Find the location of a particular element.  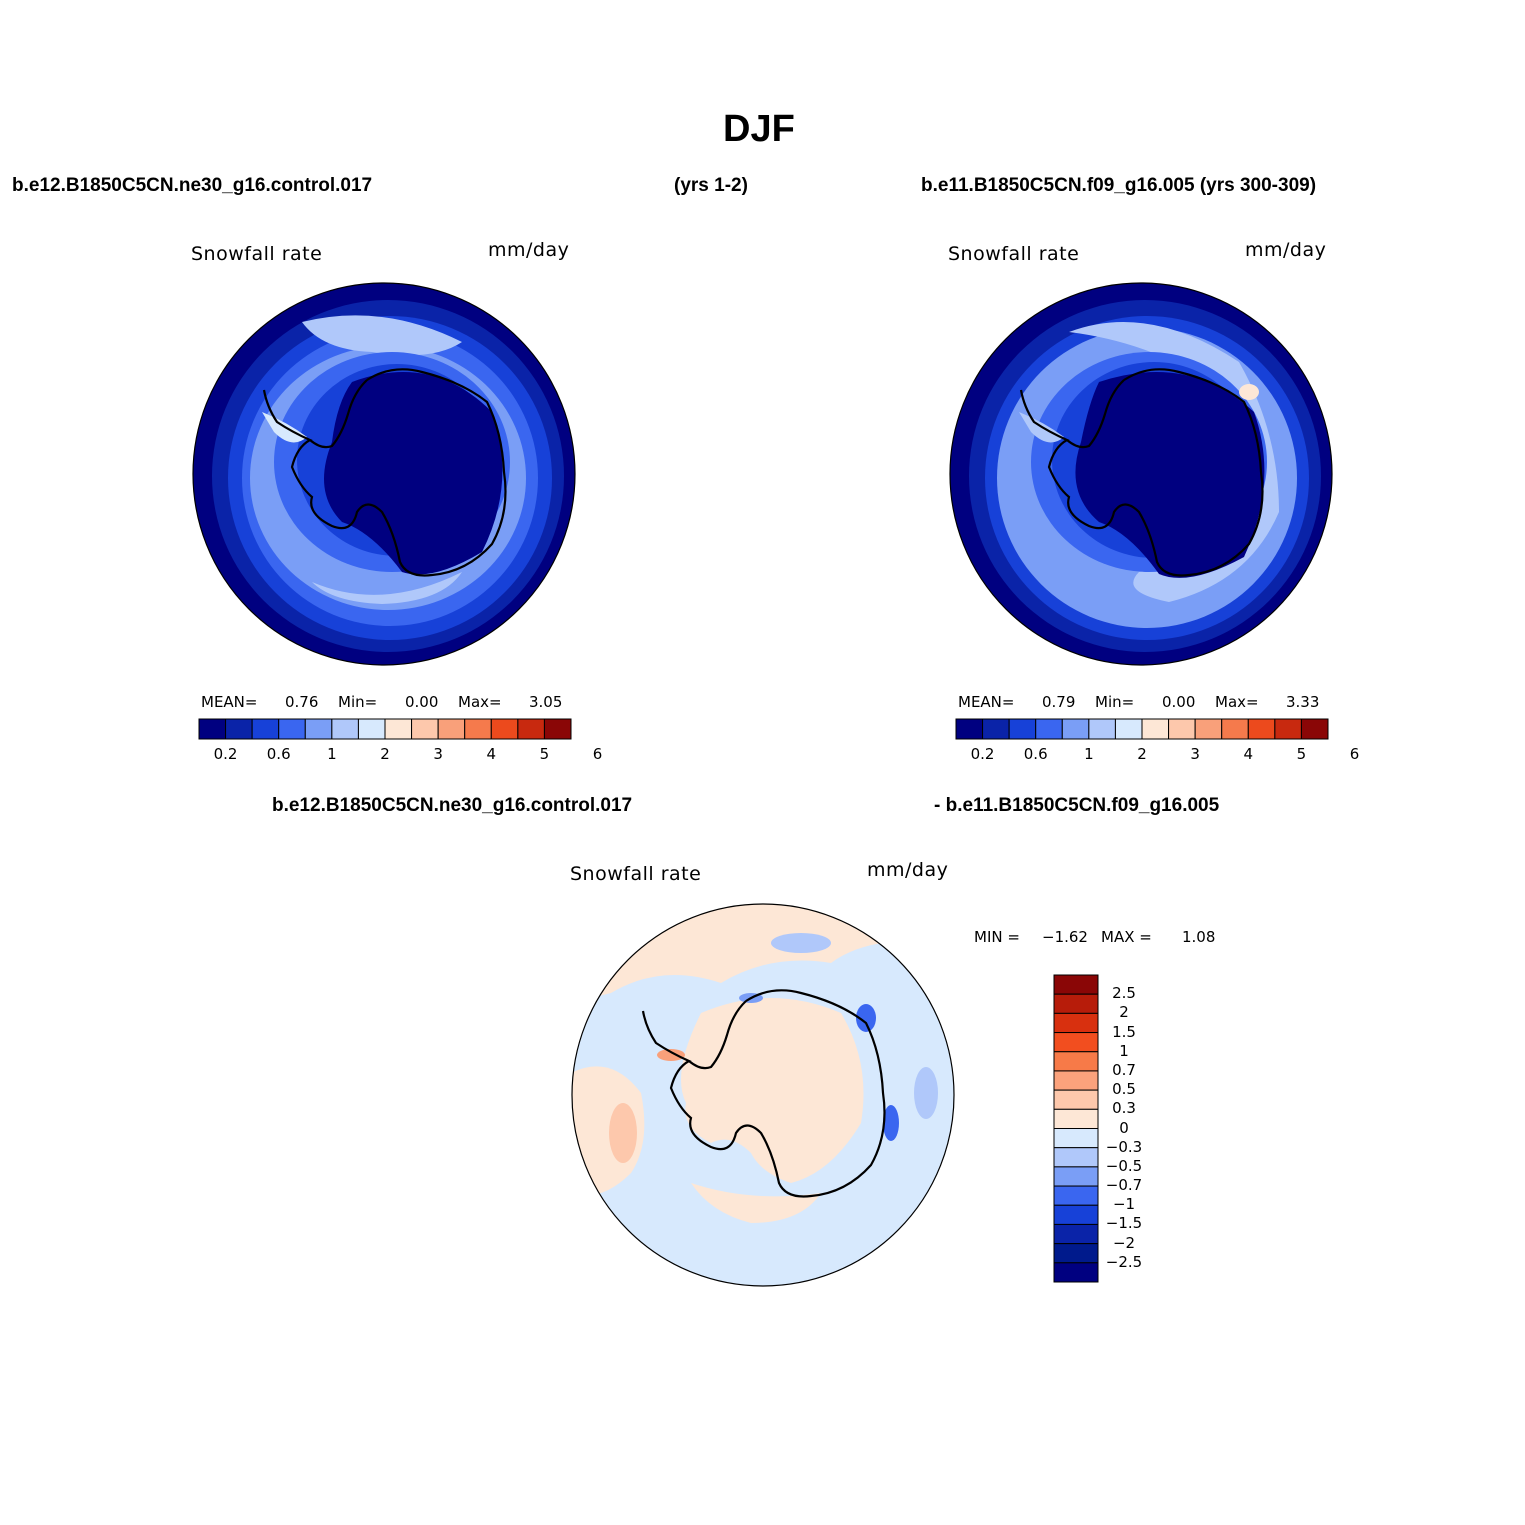

panel2-max-label: Max= is located at coordinates (1237, 702).